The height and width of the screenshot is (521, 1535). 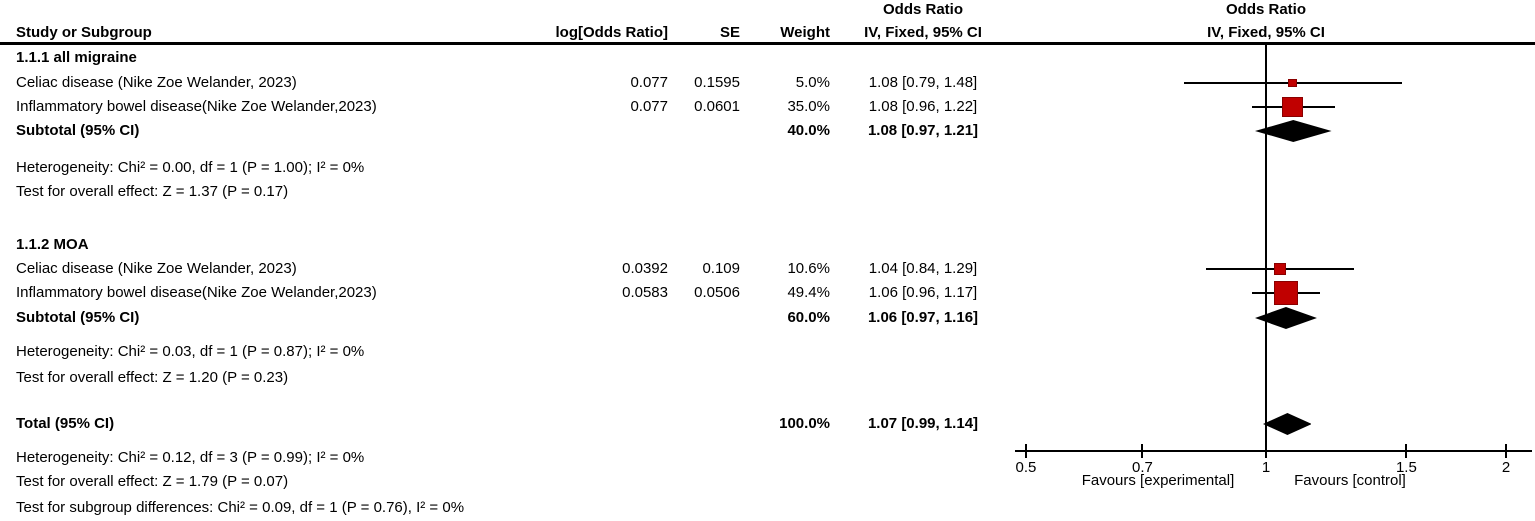 What do you see at coordinates (1506, 467) in the screenshot?
I see `x-axis-tick-label: 2` at bounding box center [1506, 467].